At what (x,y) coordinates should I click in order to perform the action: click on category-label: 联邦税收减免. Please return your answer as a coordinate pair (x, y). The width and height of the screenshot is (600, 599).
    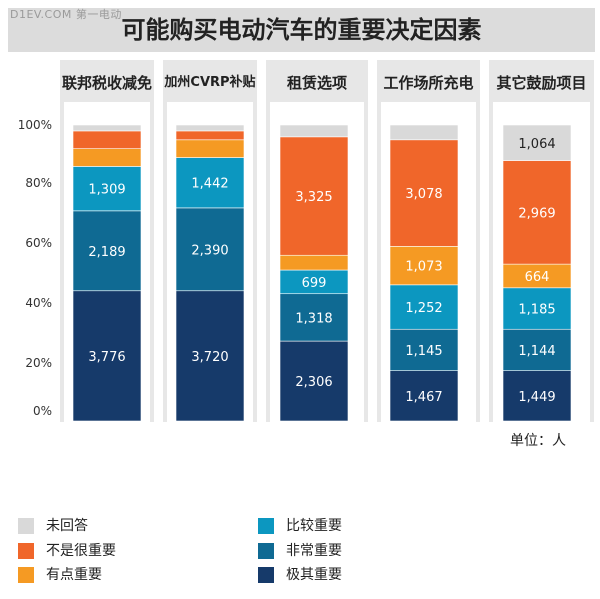
    Looking at the image, I should click on (106, 83).